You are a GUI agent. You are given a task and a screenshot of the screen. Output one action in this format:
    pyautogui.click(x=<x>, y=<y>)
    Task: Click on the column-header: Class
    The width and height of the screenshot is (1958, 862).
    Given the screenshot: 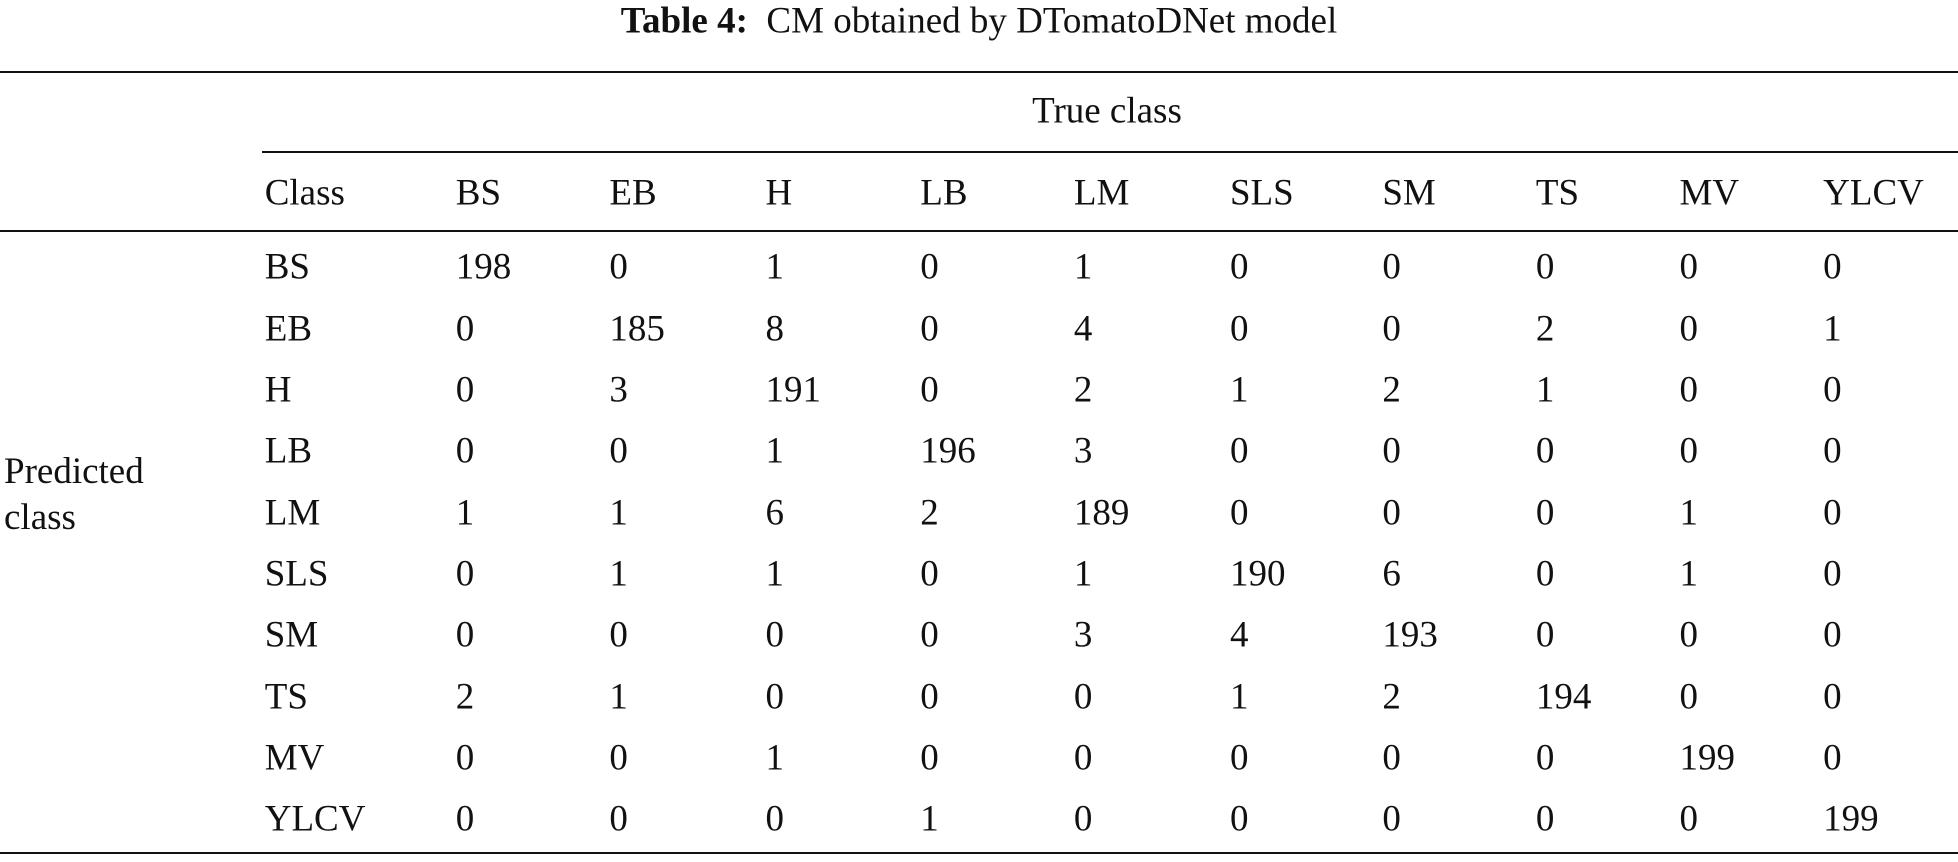 What is the action you would take?
    pyautogui.click(x=304, y=193)
    